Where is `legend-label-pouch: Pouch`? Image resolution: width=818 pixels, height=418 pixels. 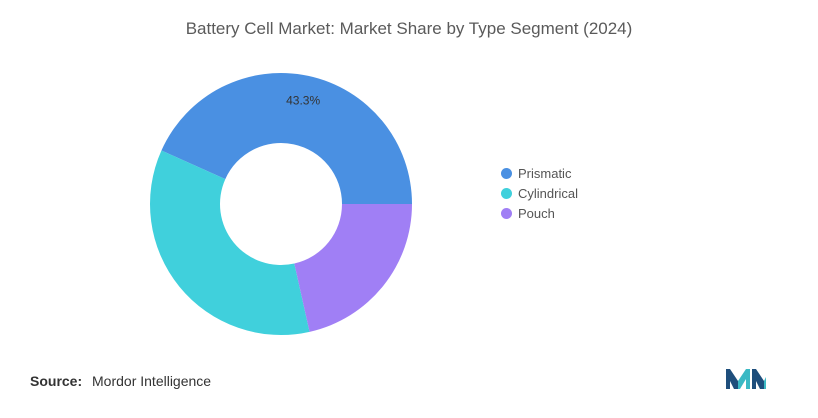 legend-label-pouch: Pouch is located at coordinates (536, 213).